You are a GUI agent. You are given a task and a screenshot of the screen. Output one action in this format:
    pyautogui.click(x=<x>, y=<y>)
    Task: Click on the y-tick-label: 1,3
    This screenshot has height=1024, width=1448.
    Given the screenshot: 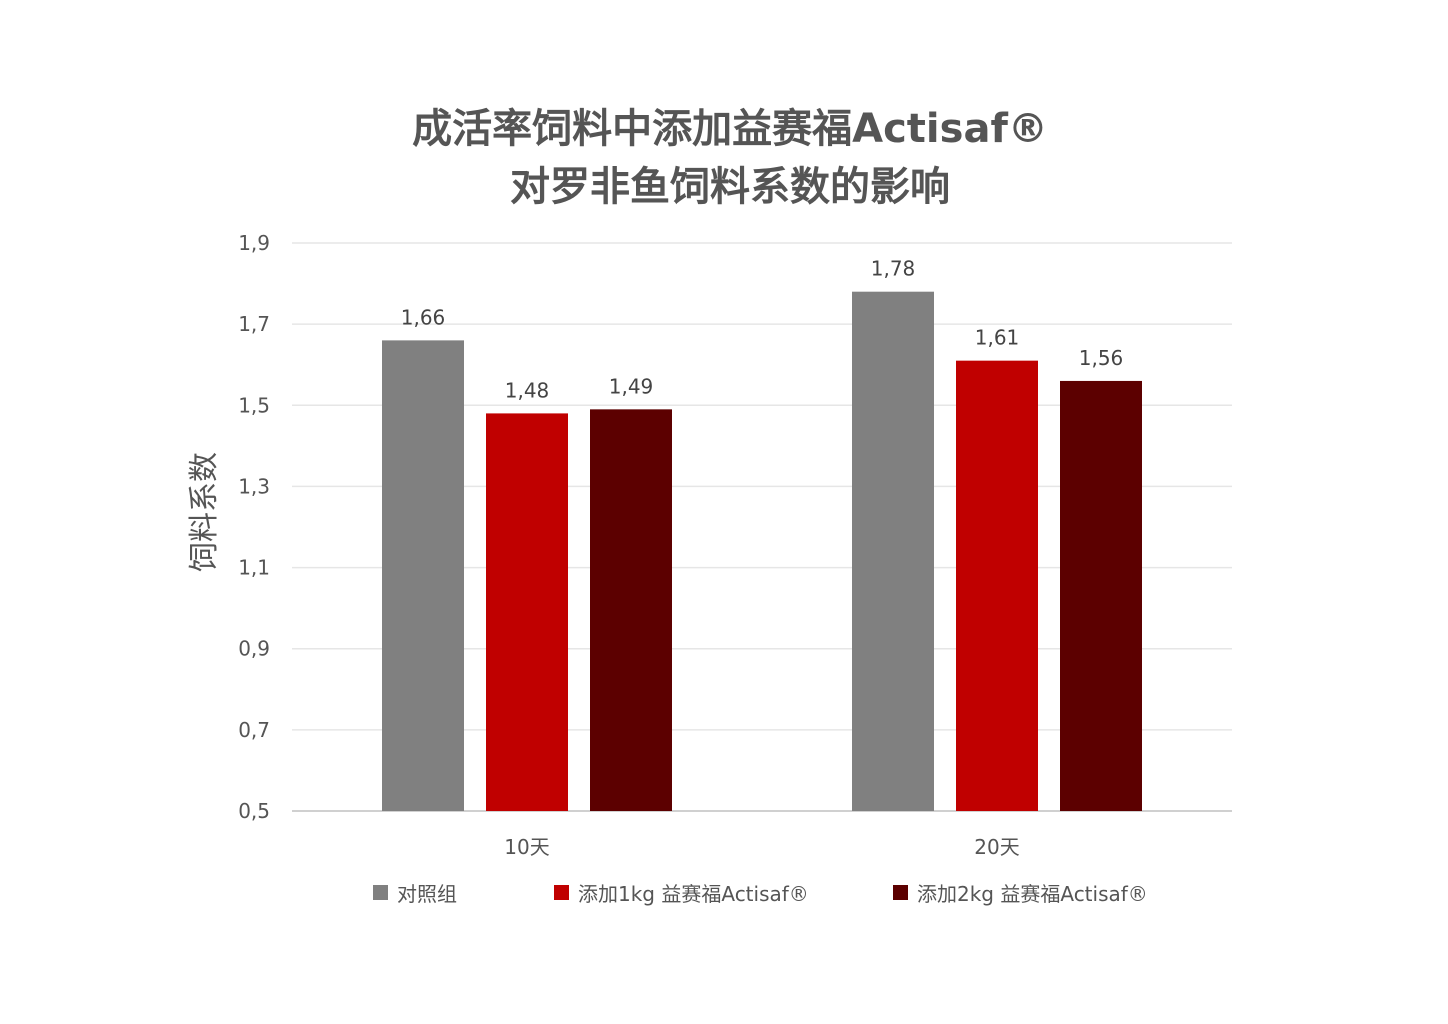 What is the action you would take?
    pyautogui.click(x=254, y=486)
    